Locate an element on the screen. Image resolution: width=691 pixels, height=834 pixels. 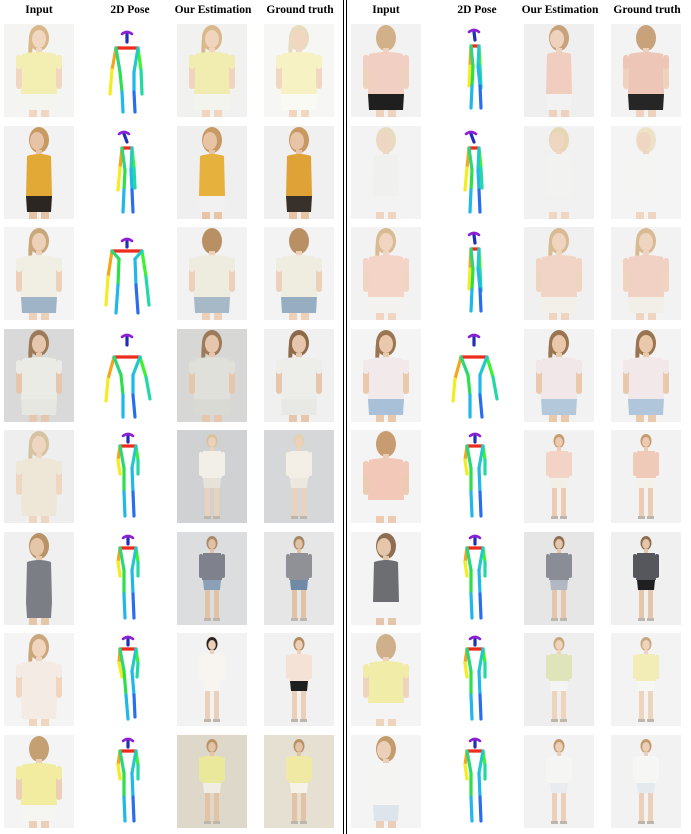
left-row7-pose-image is located at coordinates (127, 679).